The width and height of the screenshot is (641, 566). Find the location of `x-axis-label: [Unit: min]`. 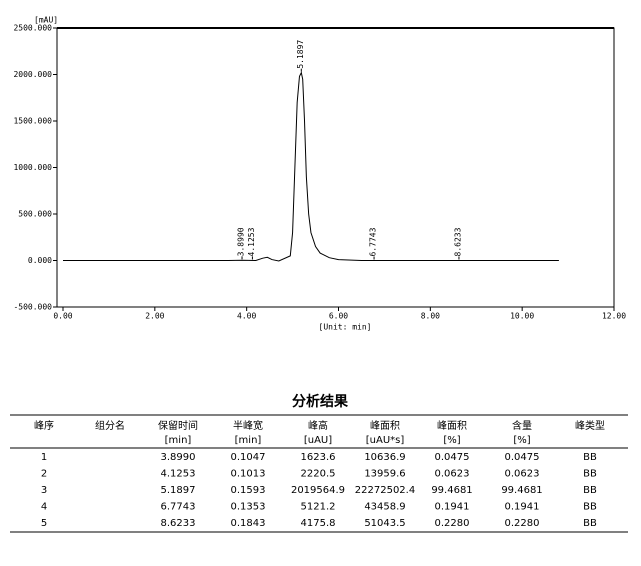

x-axis-label: [Unit: min] is located at coordinates (345, 327).